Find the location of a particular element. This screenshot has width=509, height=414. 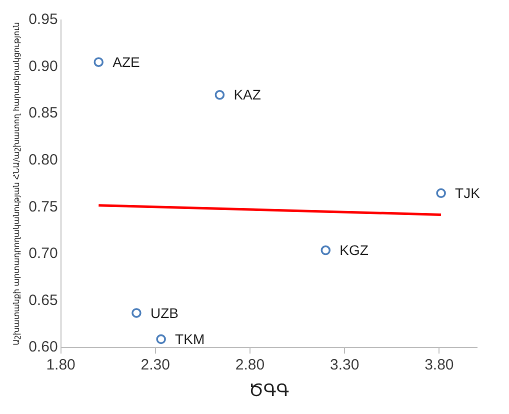

x-axis-title: ԾԳԳ is located at coordinates (269, 391).